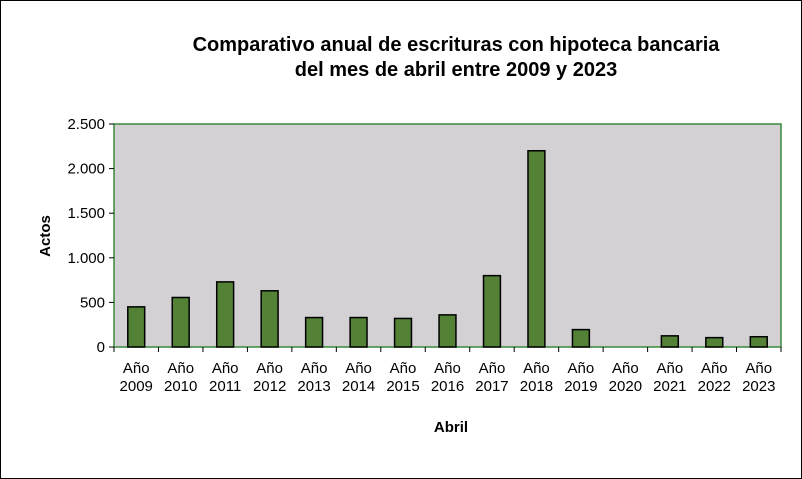 The height and width of the screenshot is (479, 802). Describe the element at coordinates (581, 338) in the screenshot. I see `bar-2019` at that location.